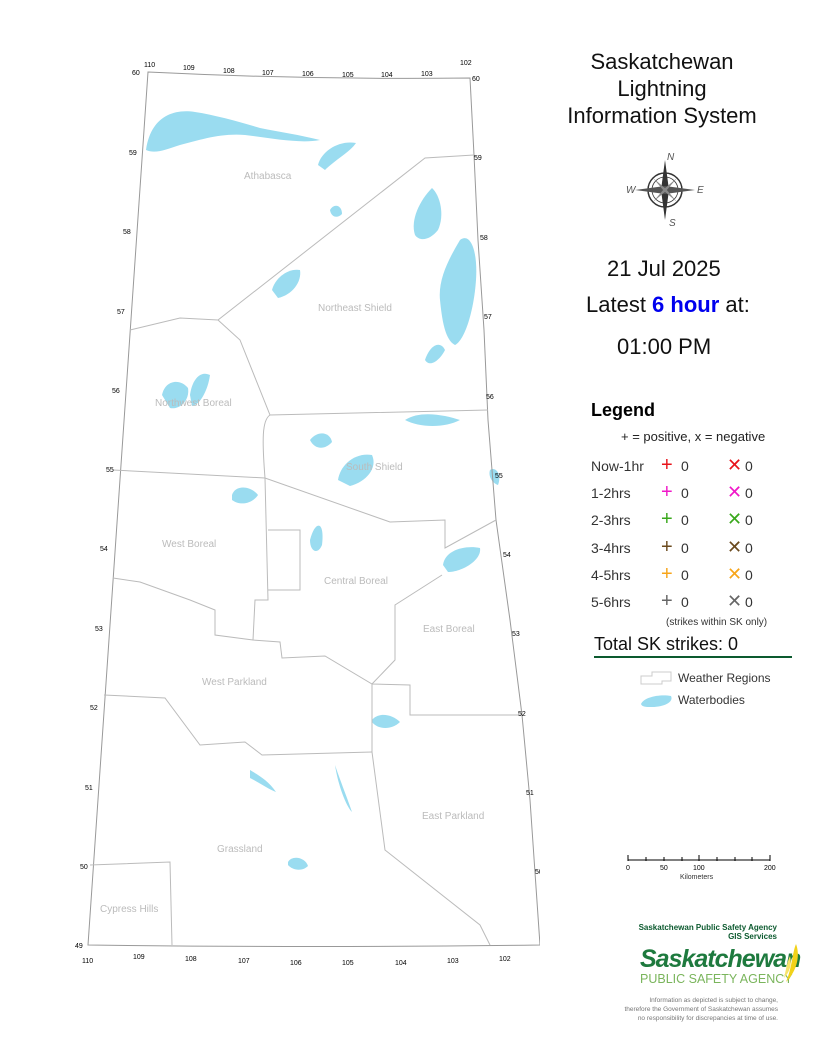  I want to click on lake-diefenbaker, so click(263, 781).